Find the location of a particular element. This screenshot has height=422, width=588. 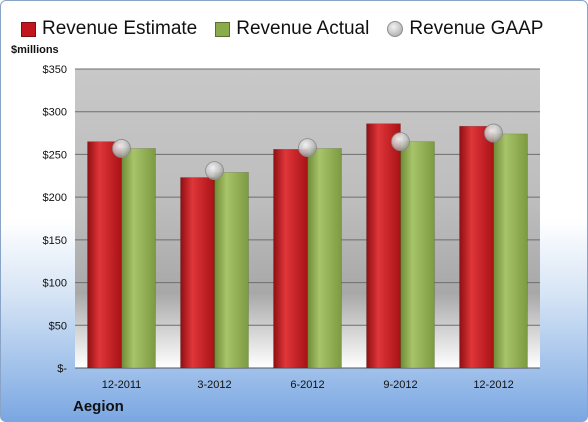

x-tick-label: 12-2011 is located at coordinates (122, 385).